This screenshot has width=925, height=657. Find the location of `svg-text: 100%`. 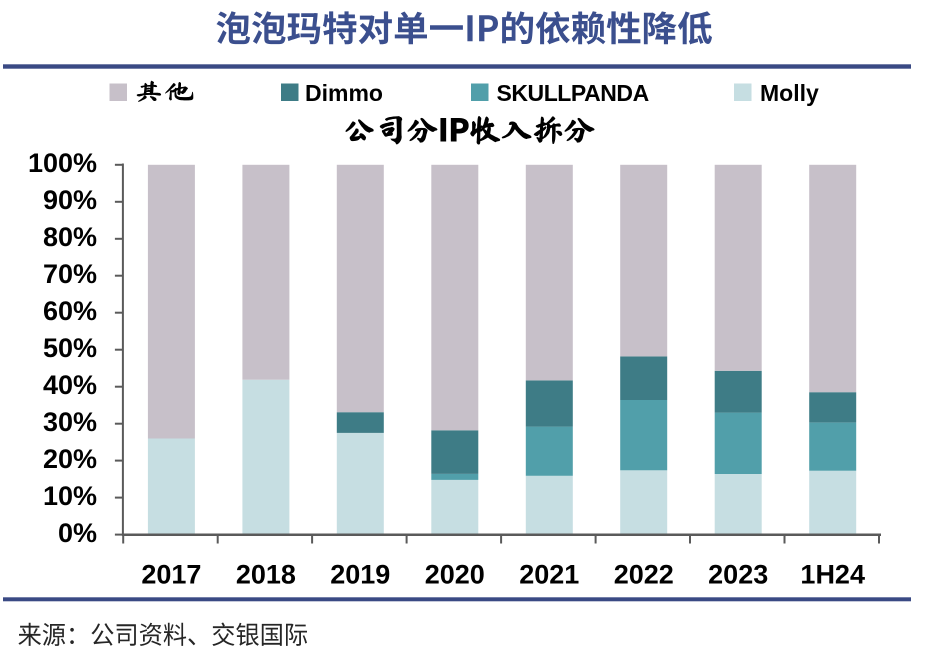

svg-text: 100% is located at coordinates (62, 163).